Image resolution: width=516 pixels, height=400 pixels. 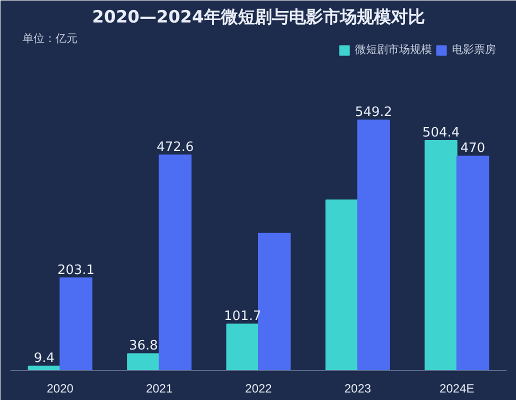 What do you see at coordinates (258, 18) in the screenshot?
I see `chart-title: 2020—2024年微短剧与电影市场规模对比` at bounding box center [258, 18].